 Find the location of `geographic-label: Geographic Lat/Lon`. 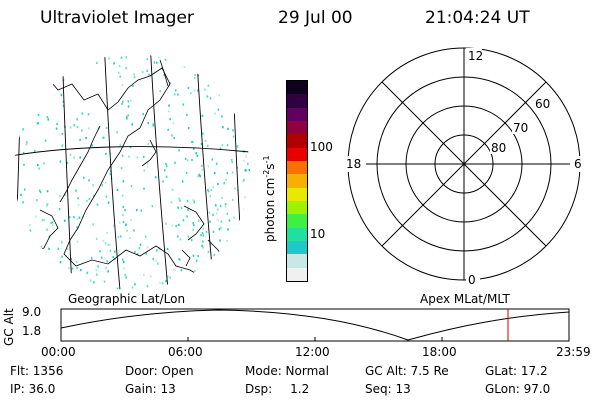

geographic-label: Geographic Lat/Lon is located at coordinates (127, 299).